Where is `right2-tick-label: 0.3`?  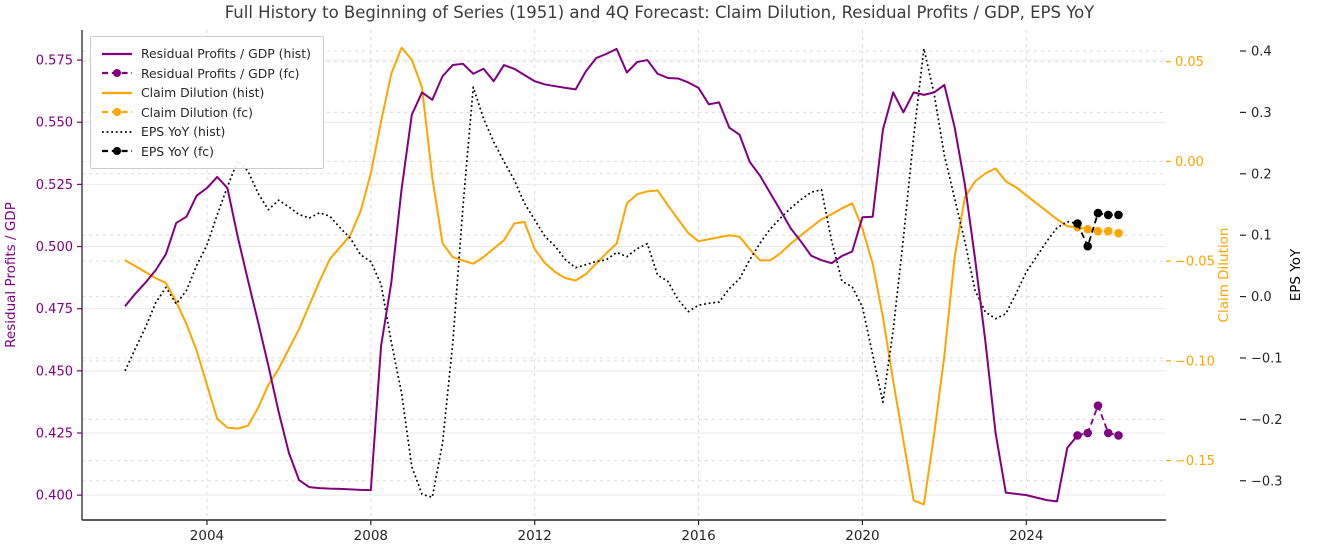 right2-tick-label: 0.3 is located at coordinates (1261, 113).